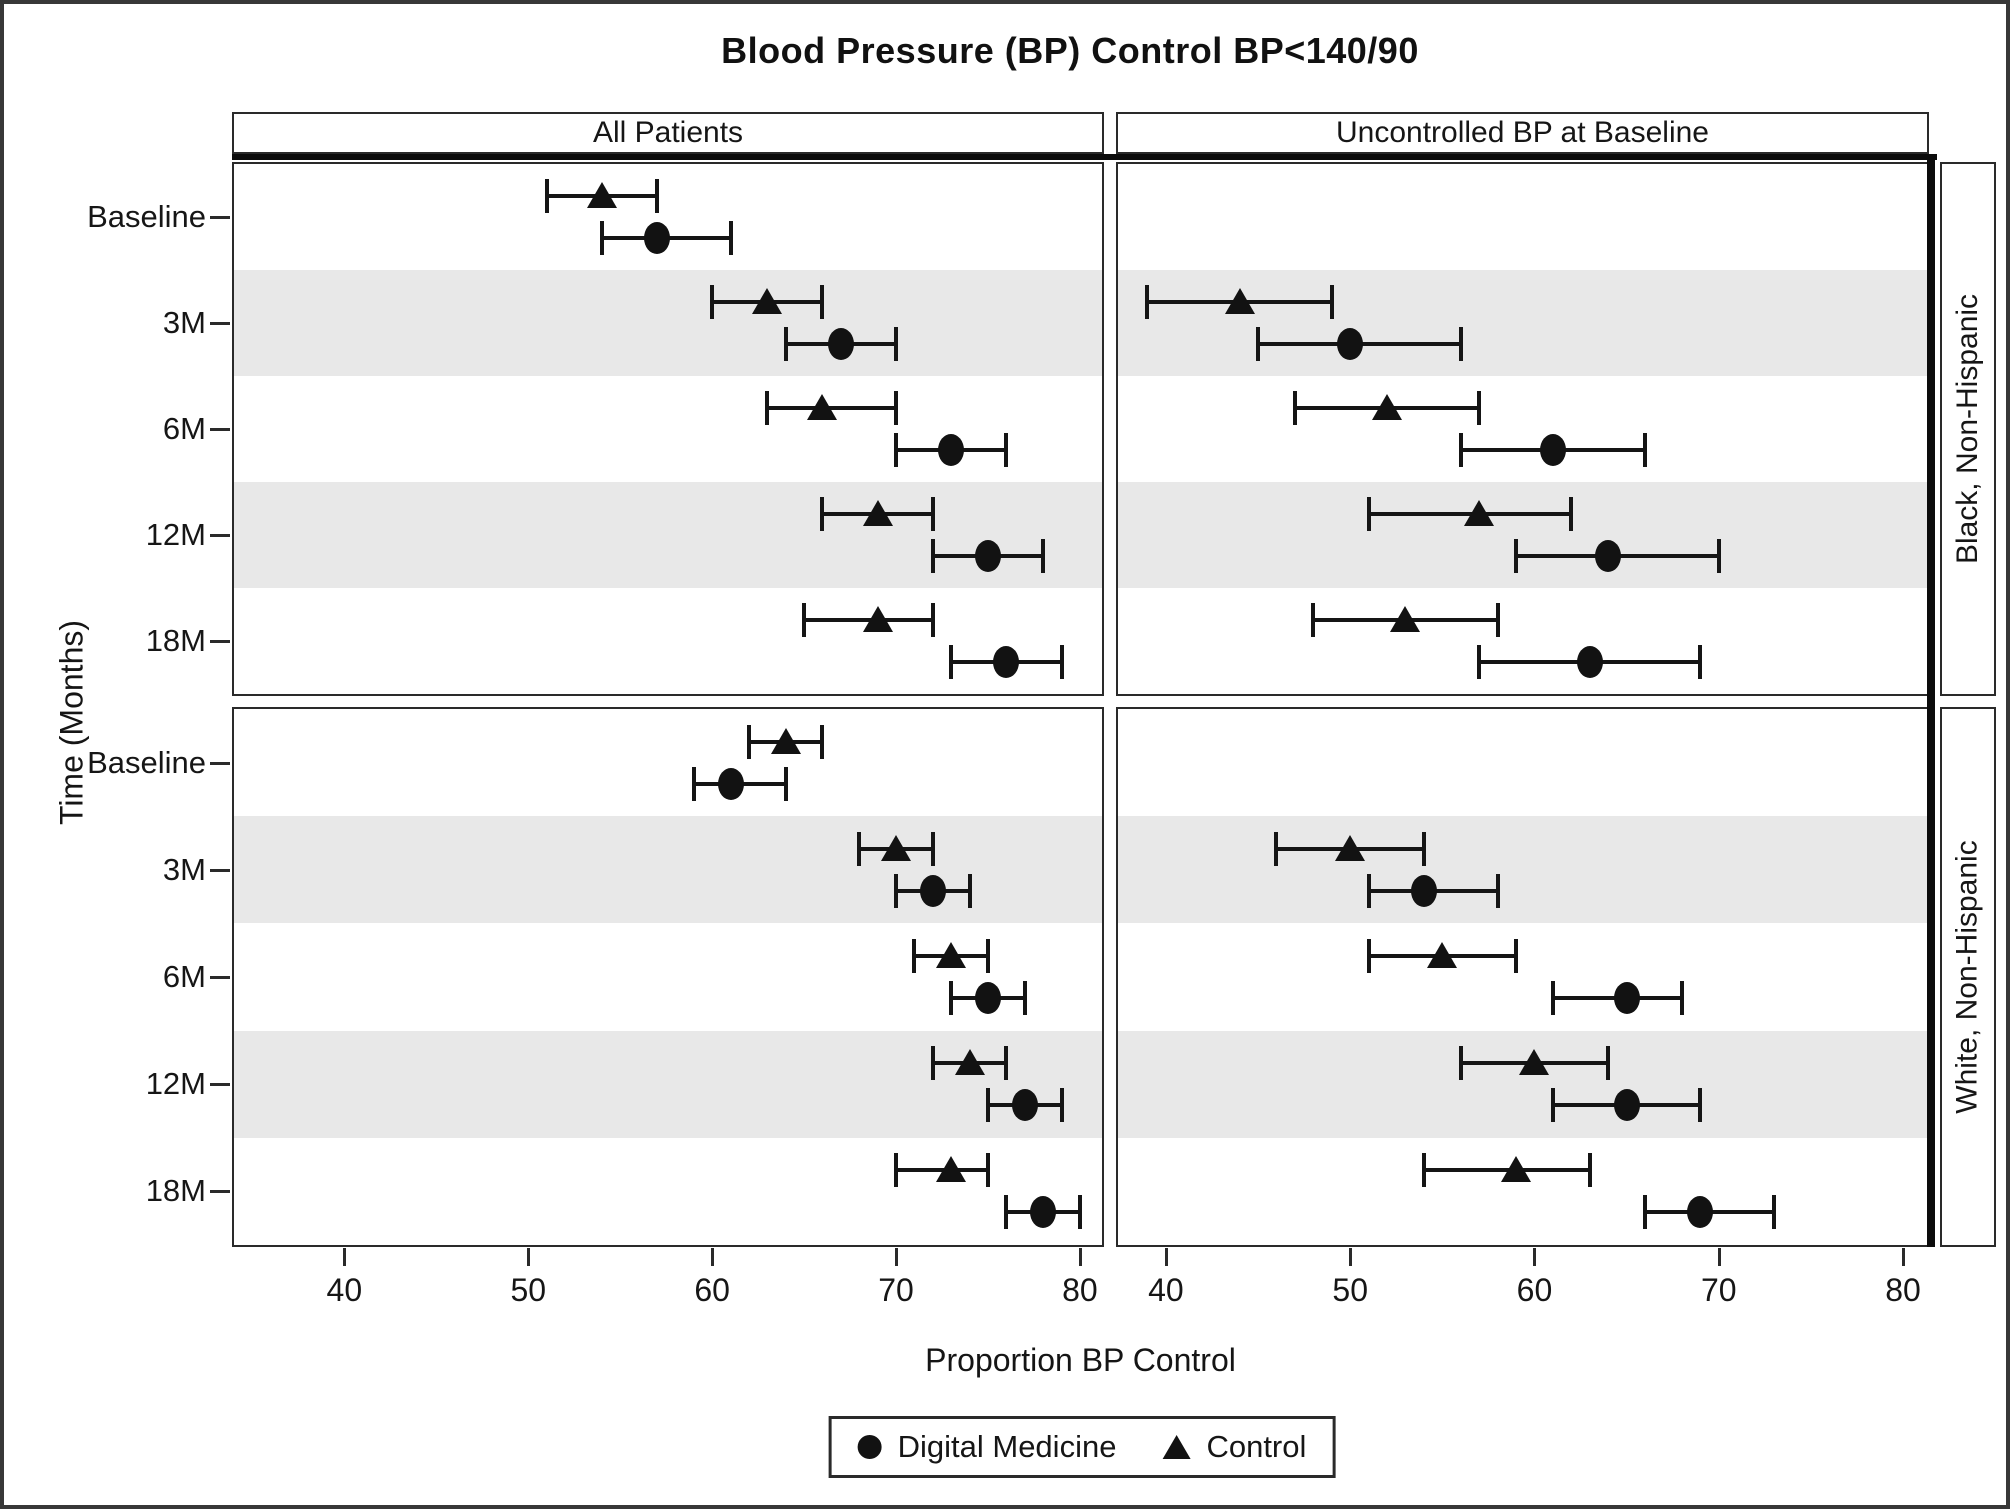  I want to click on digital-medicine-Baseline-error-cap-low, so click(601, 238).